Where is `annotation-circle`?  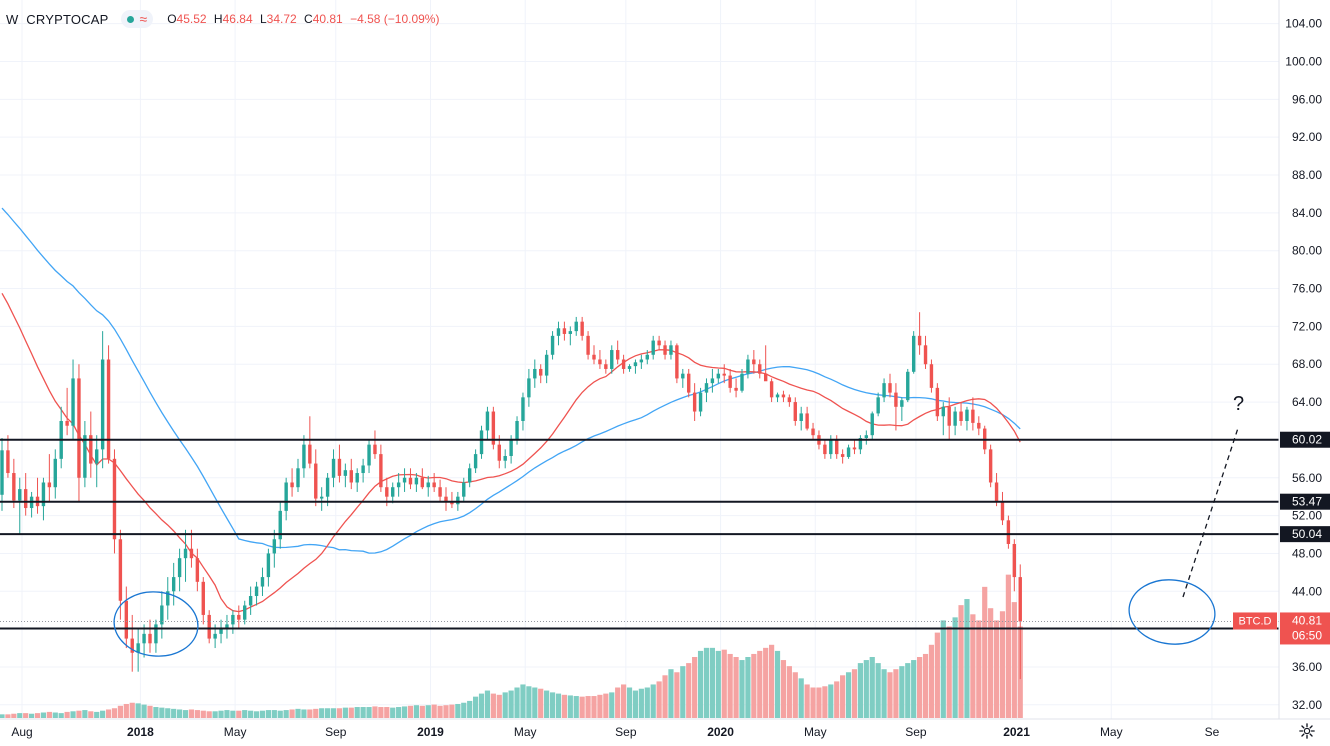 annotation-circle is located at coordinates (1172, 612).